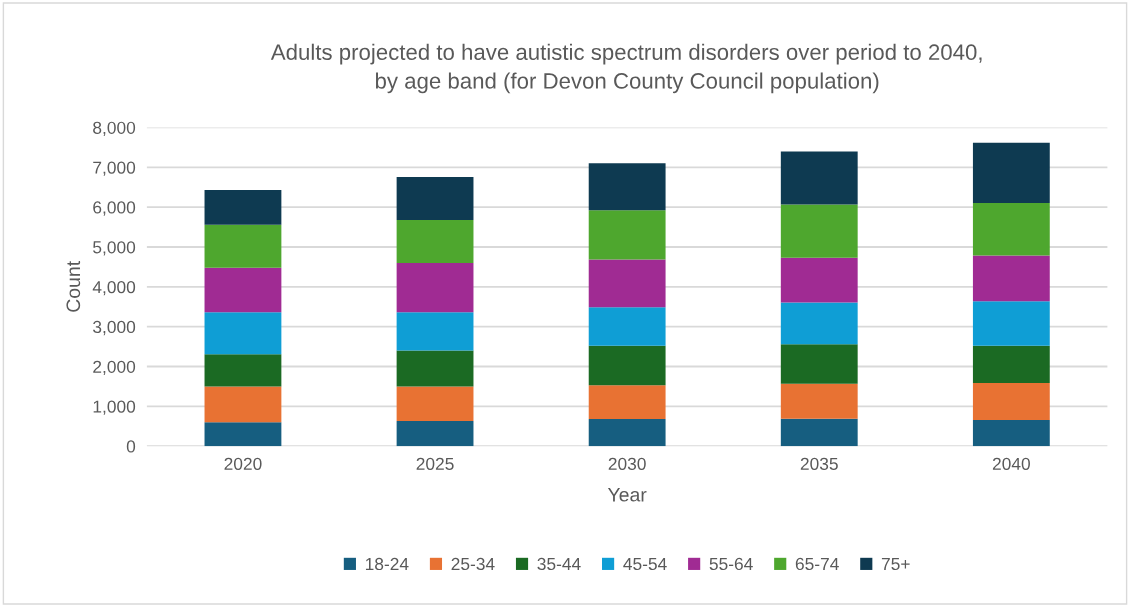  What do you see at coordinates (114, 168) in the screenshot?
I see `y-tick-label: 7,000` at bounding box center [114, 168].